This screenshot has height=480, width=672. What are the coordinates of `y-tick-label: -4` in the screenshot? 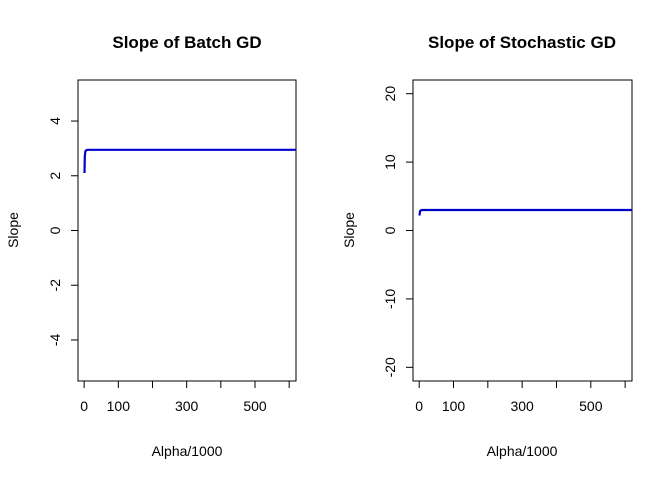 It's located at (55, 340).